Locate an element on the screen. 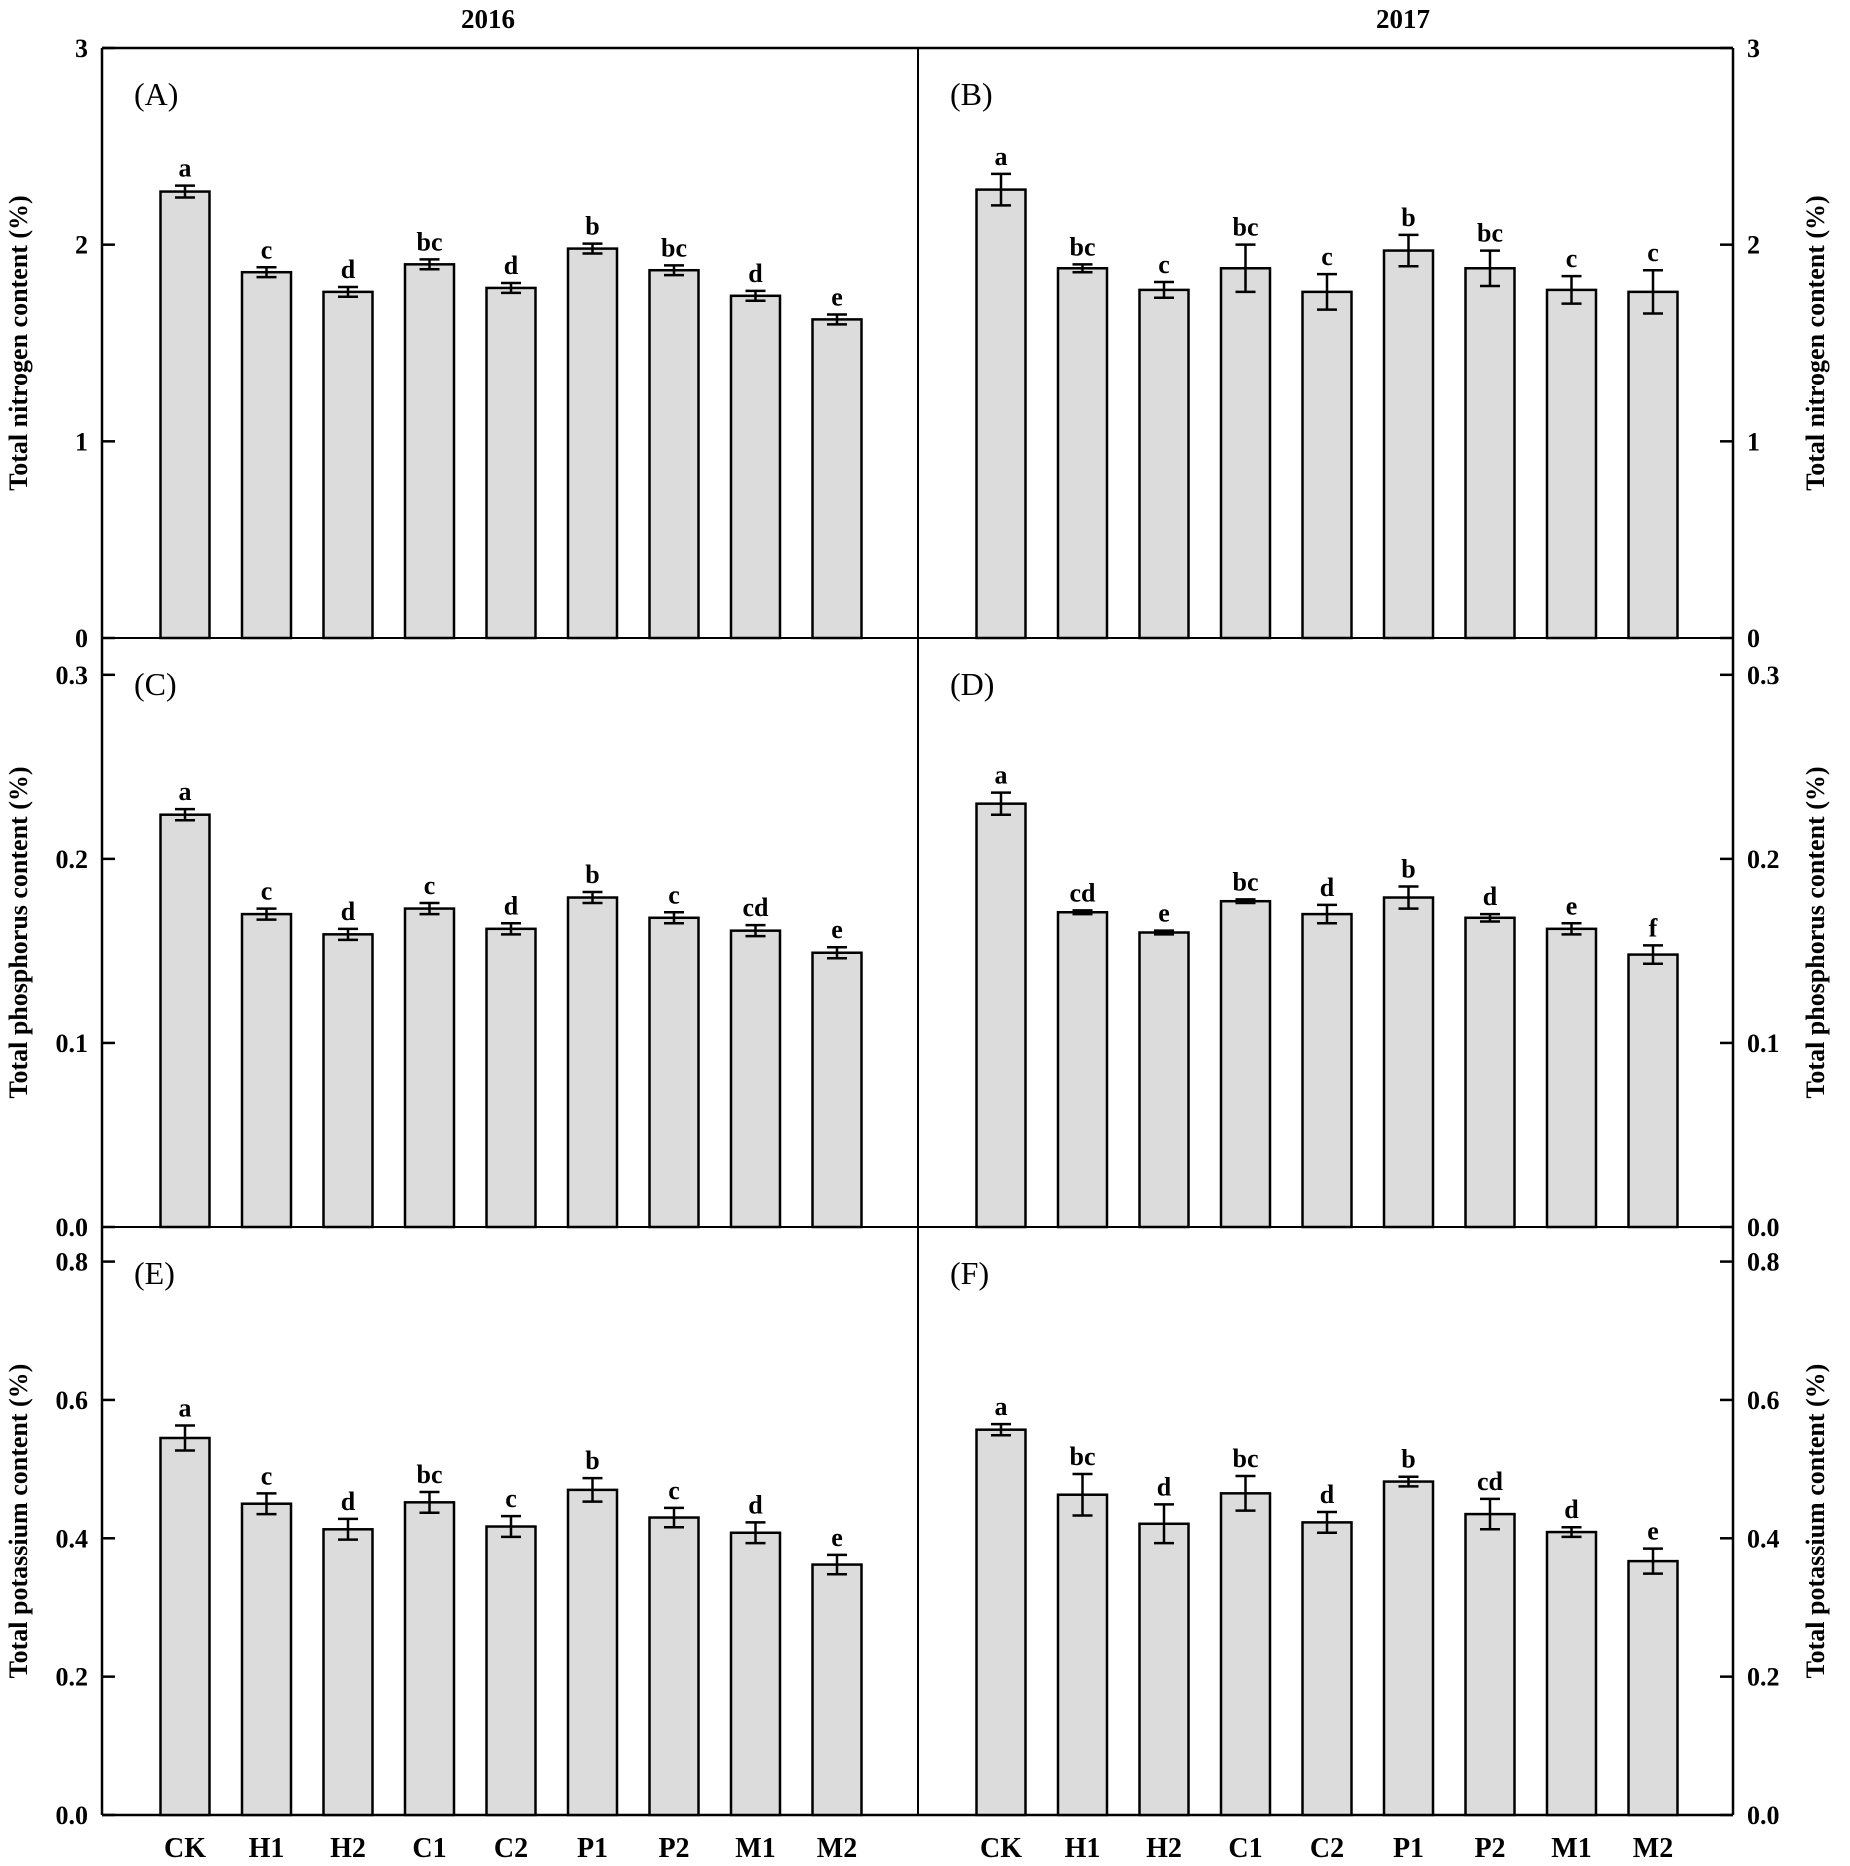  panel-label: (D) is located at coordinates (972, 684).